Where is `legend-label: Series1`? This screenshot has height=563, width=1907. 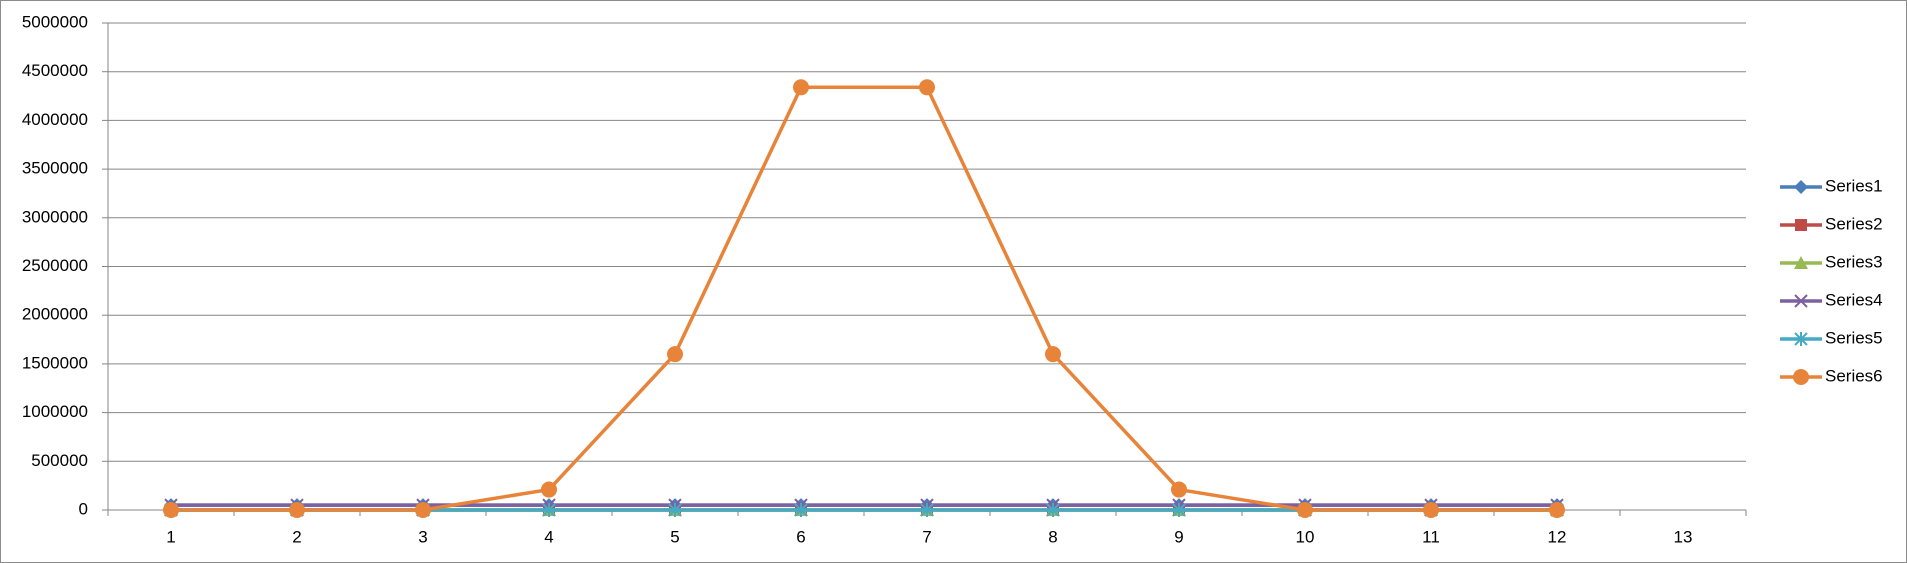 legend-label: Series1 is located at coordinates (1854, 185).